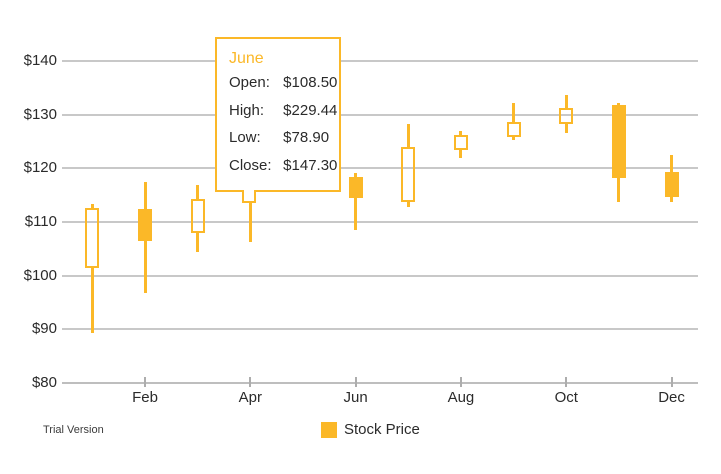  What do you see at coordinates (329, 430) in the screenshot?
I see `legend-swatch-icon` at bounding box center [329, 430].